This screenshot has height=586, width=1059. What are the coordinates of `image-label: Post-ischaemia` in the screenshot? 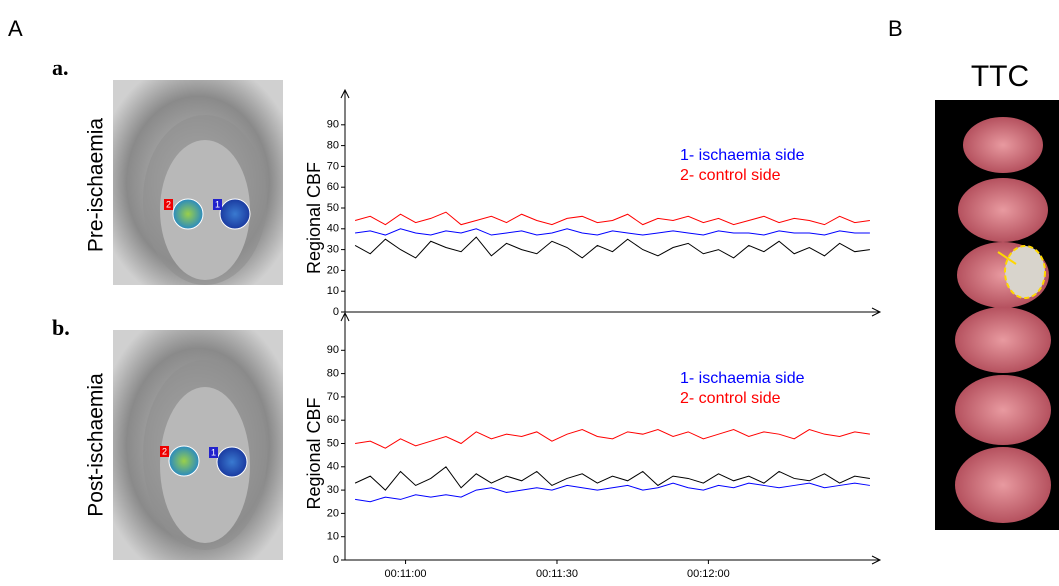 It's located at (96, 445).